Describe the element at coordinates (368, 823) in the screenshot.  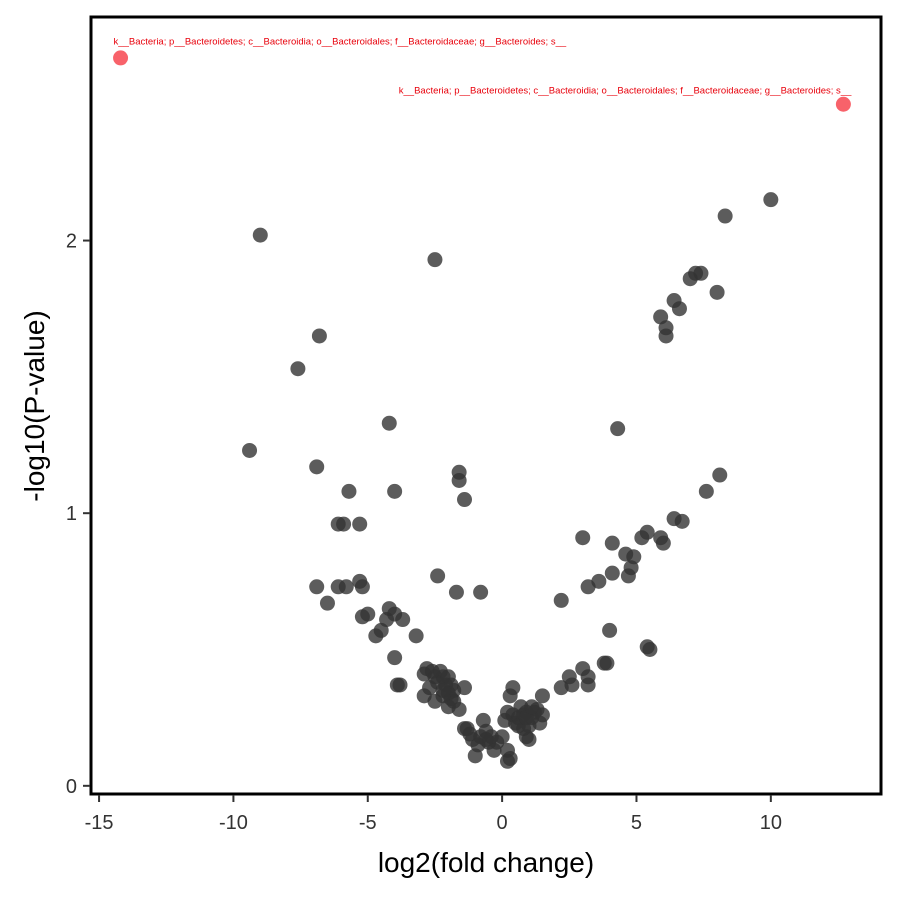
I see `x-tick-label: -5` at that location.